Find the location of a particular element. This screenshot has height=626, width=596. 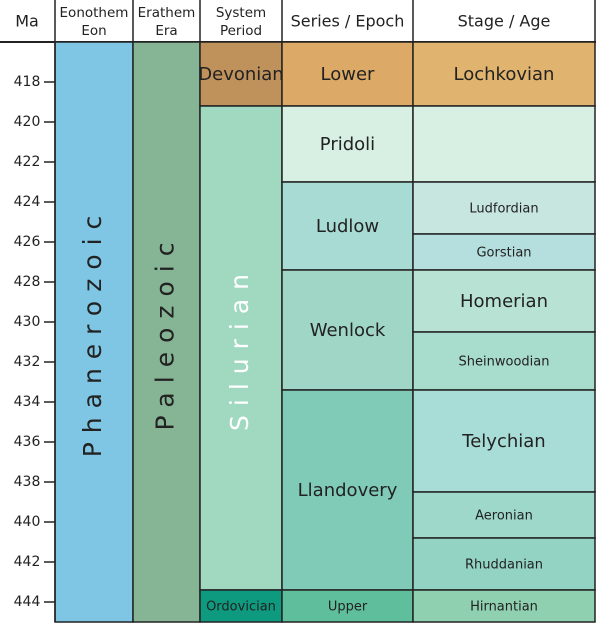

unit-label: Homerian is located at coordinates (504, 301).